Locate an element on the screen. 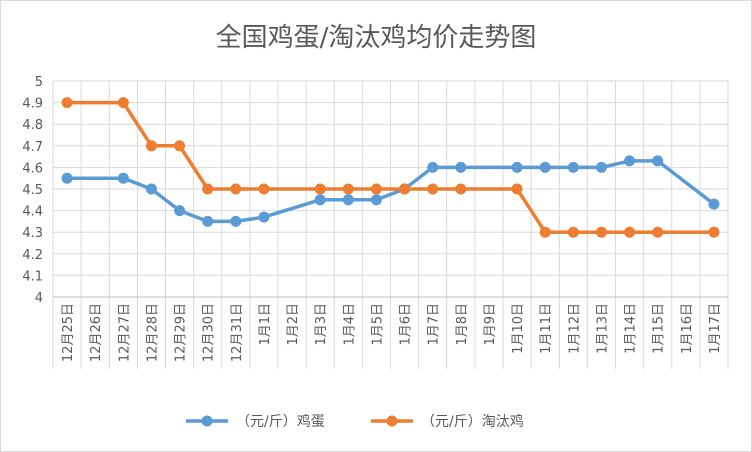 The image size is (752, 452). x-tick-label: 12月26日 is located at coordinates (96, 332).